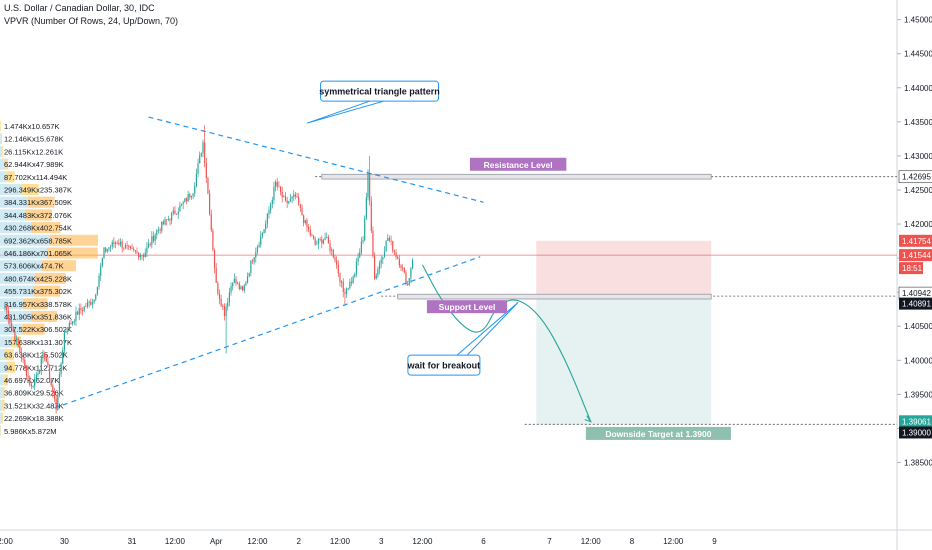  Describe the element at coordinates (79, 8) in the screenshot. I see `symbol-title: U.S. Dollar / Canadian Dollar, 30, IDC` at that location.